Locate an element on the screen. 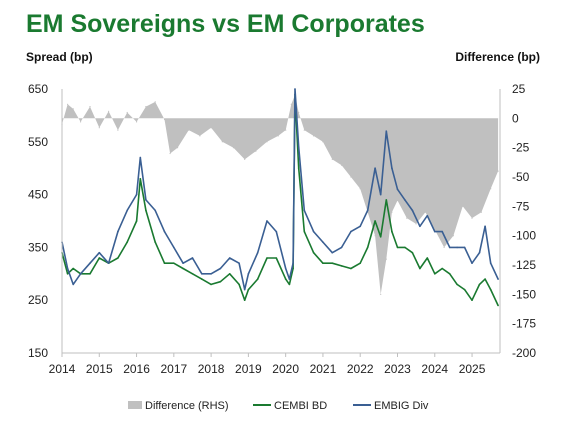 The width and height of the screenshot is (574, 430). legend-label-difference: Difference (RHS) is located at coordinates (187, 406).